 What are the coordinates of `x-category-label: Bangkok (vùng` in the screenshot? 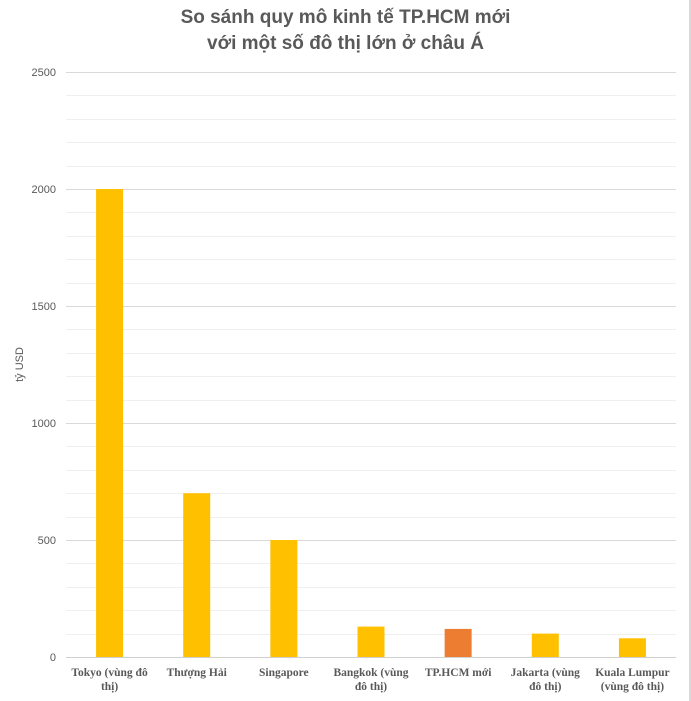 It's located at (370, 673).